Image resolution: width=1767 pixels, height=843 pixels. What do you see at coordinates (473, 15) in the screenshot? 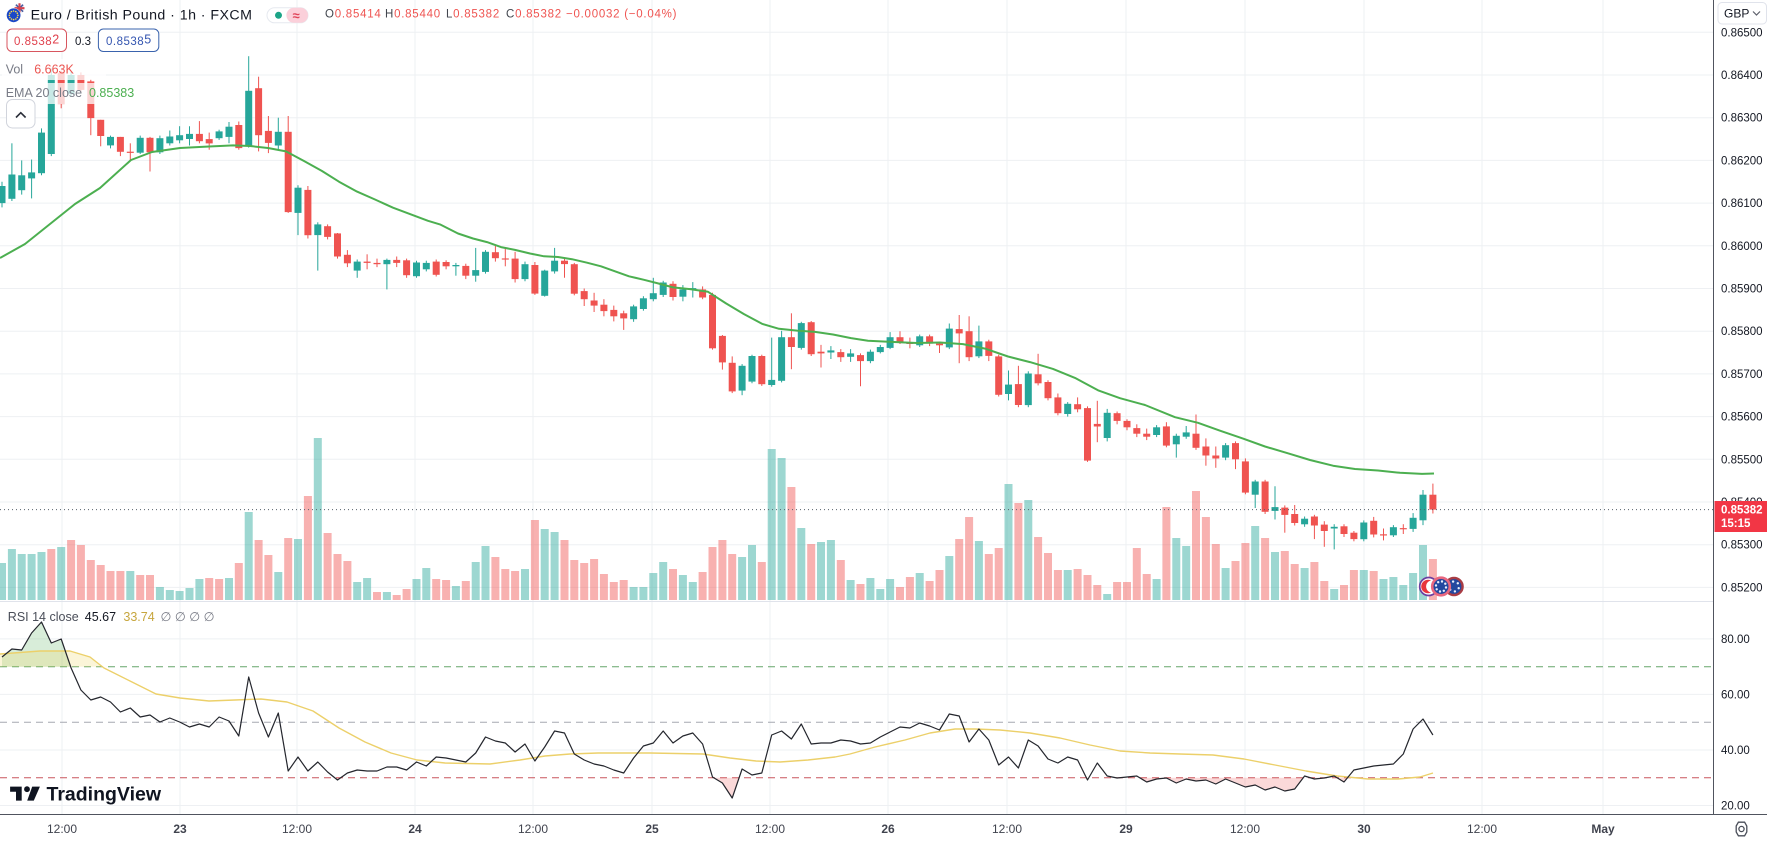
I see `svg-text: L0.85382` at bounding box center [473, 15].